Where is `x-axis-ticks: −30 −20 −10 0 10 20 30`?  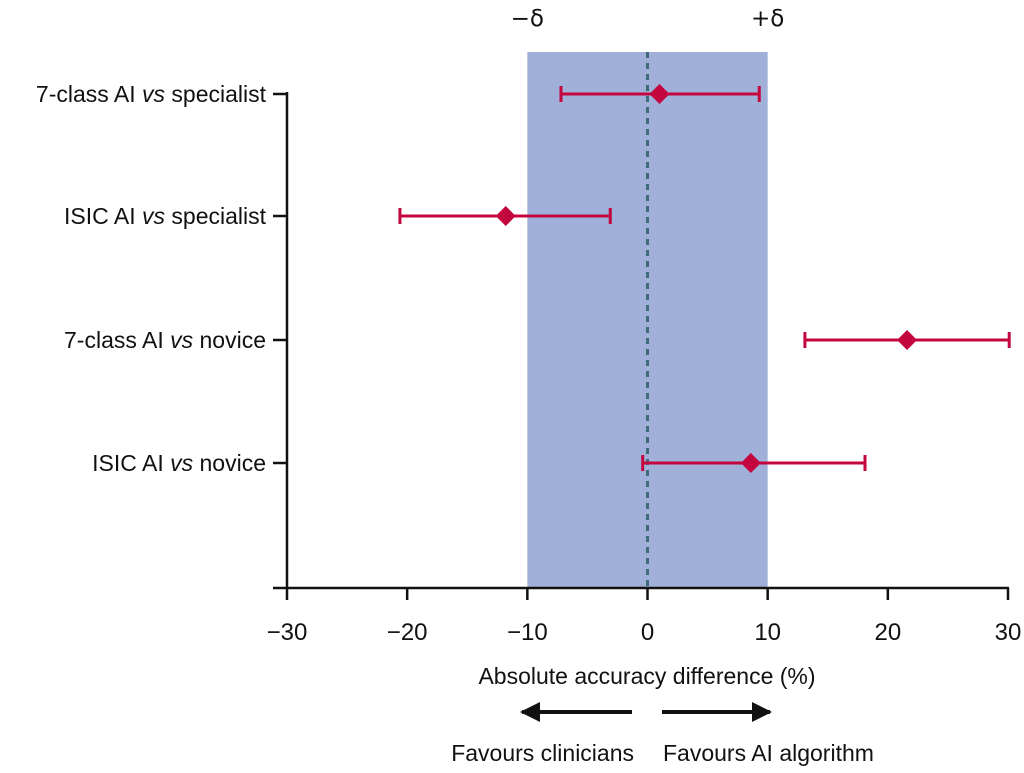 x-axis-ticks: −30 −20 −10 0 10 20 30 is located at coordinates (644, 617).